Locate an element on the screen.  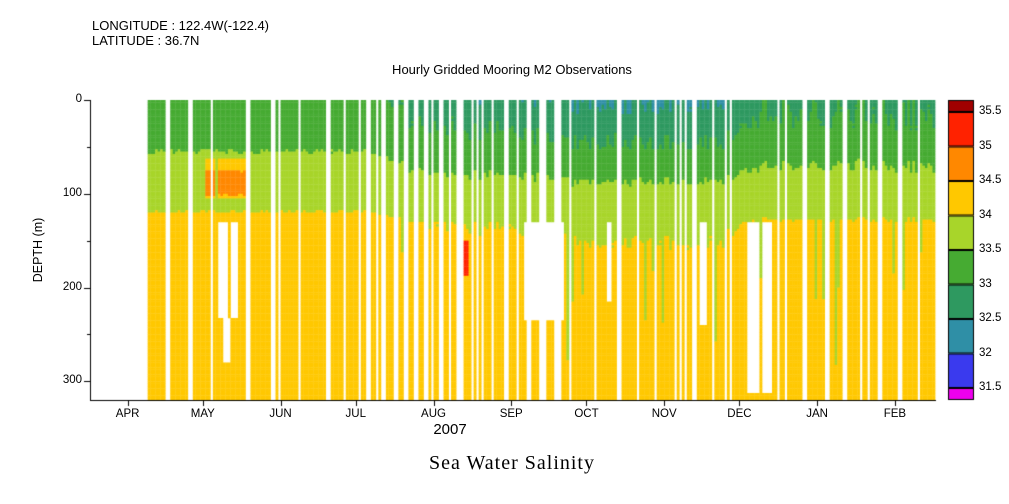
colorbar-tick-label: 33.5 is located at coordinates (990, 249).